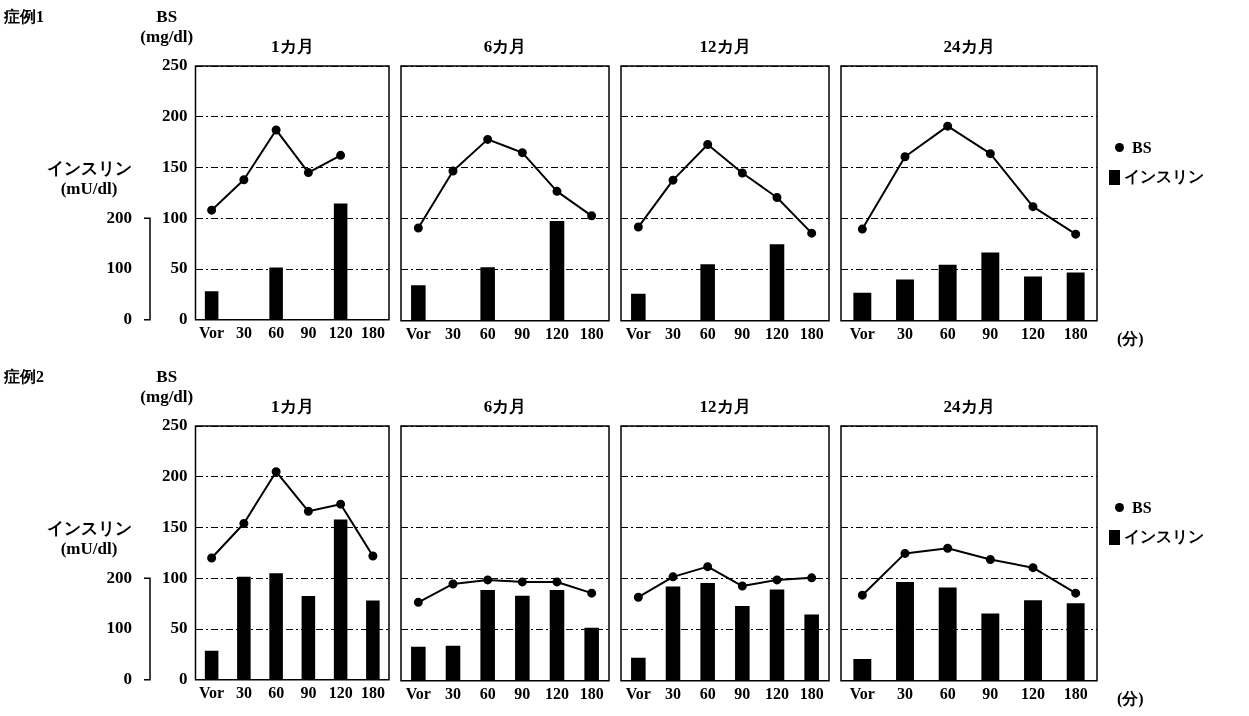 The width and height of the screenshot is (1249, 716). Describe the element at coordinates (292, 46) in the screenshot. I see `chart-title: 1カ月` at that location.